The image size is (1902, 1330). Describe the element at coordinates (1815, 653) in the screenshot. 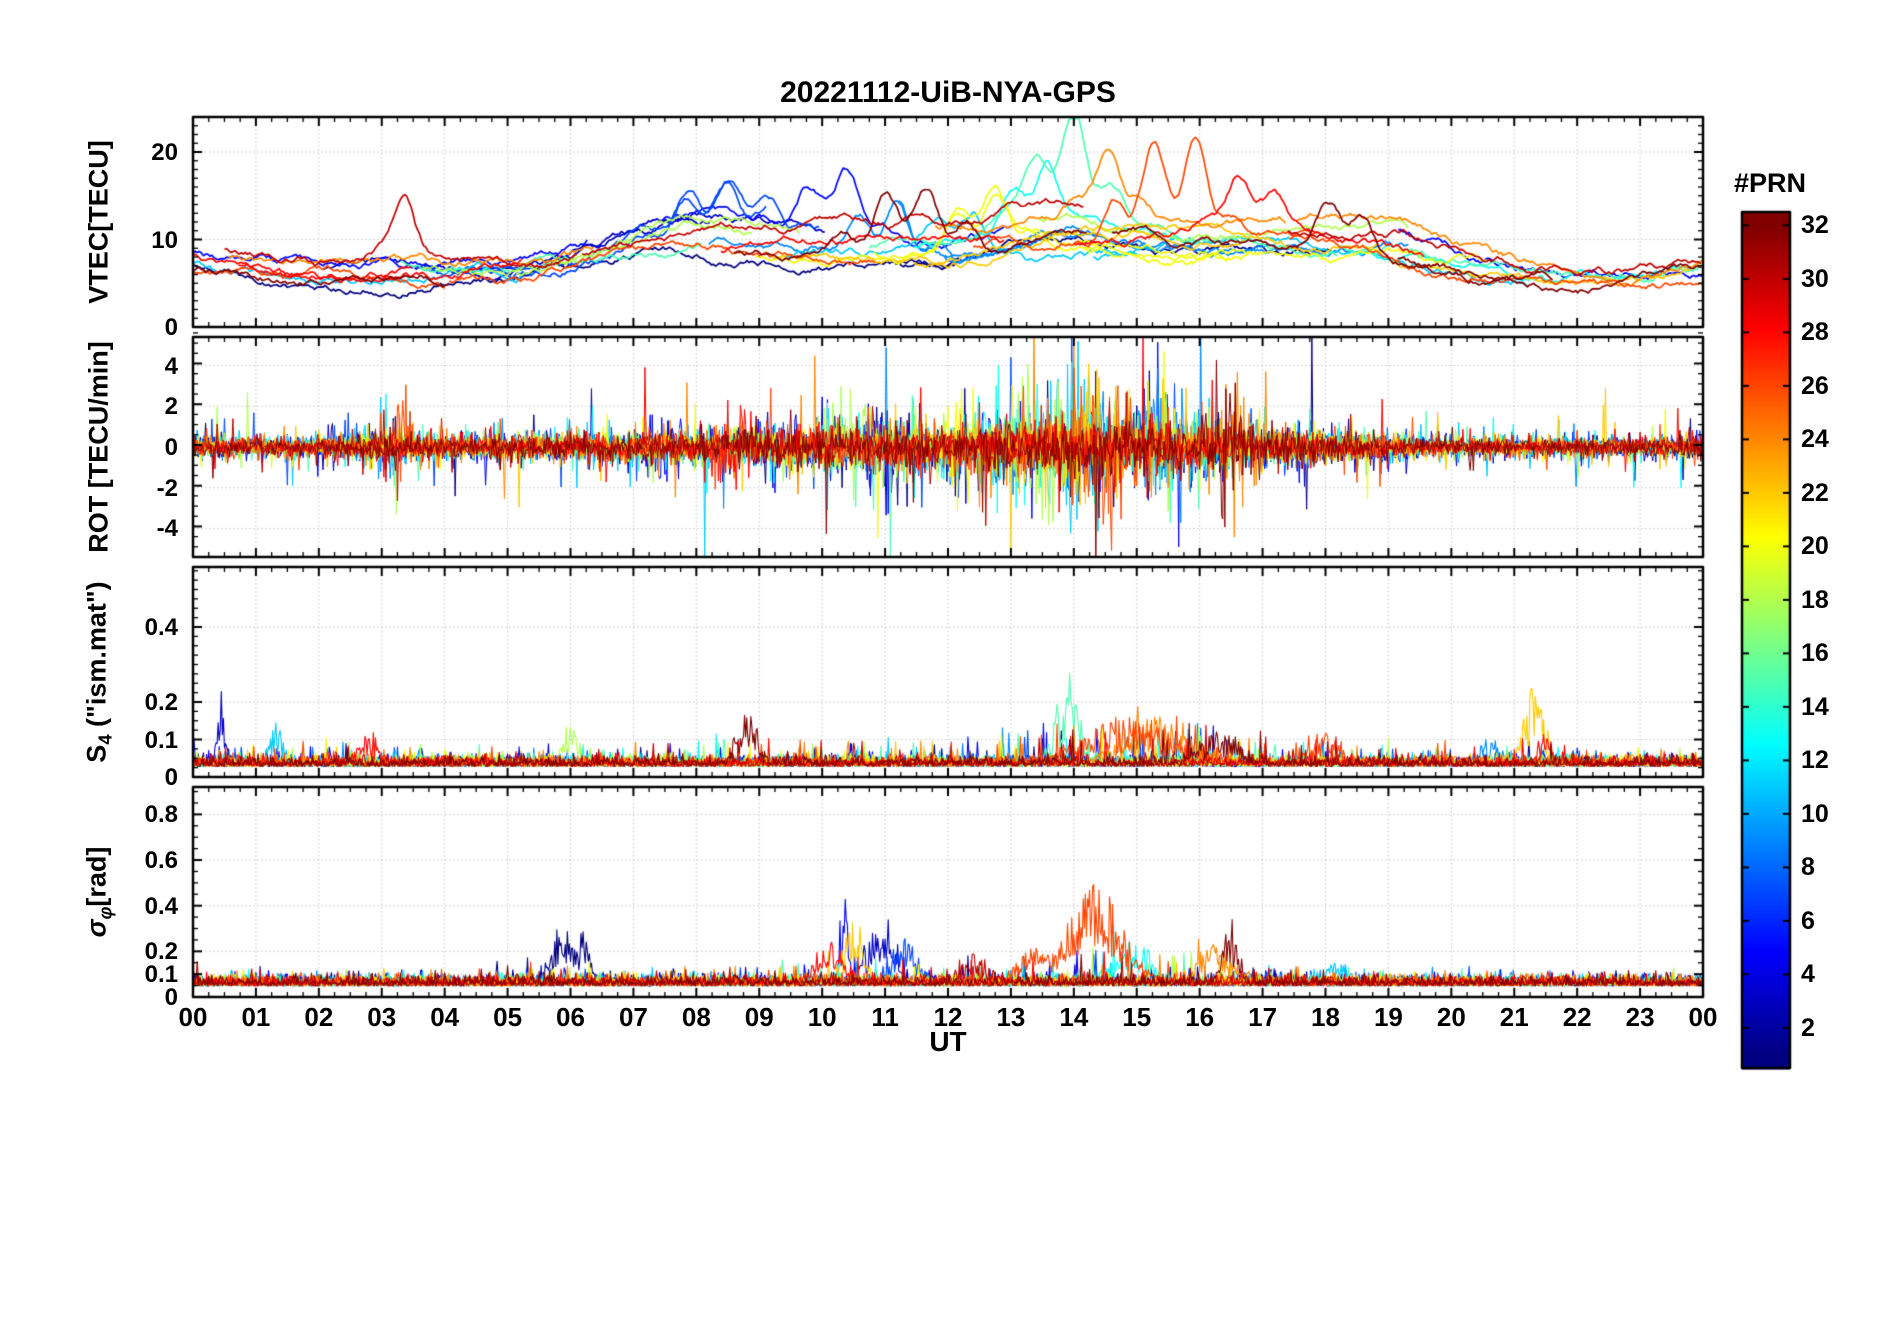

I see `colorbar-tick-label: 16` at that location.